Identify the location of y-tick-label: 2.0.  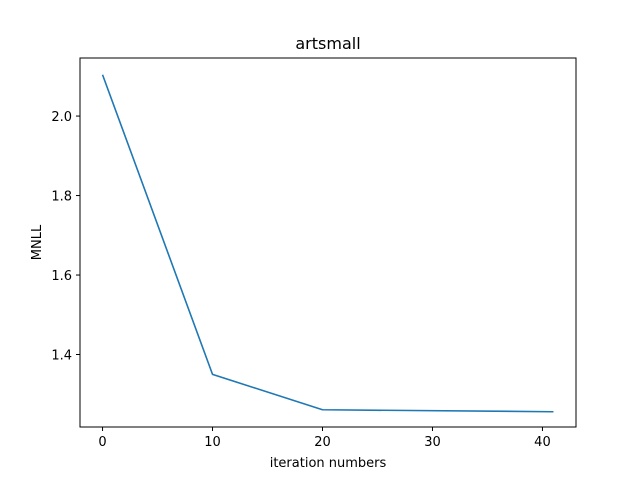
(61, 117).